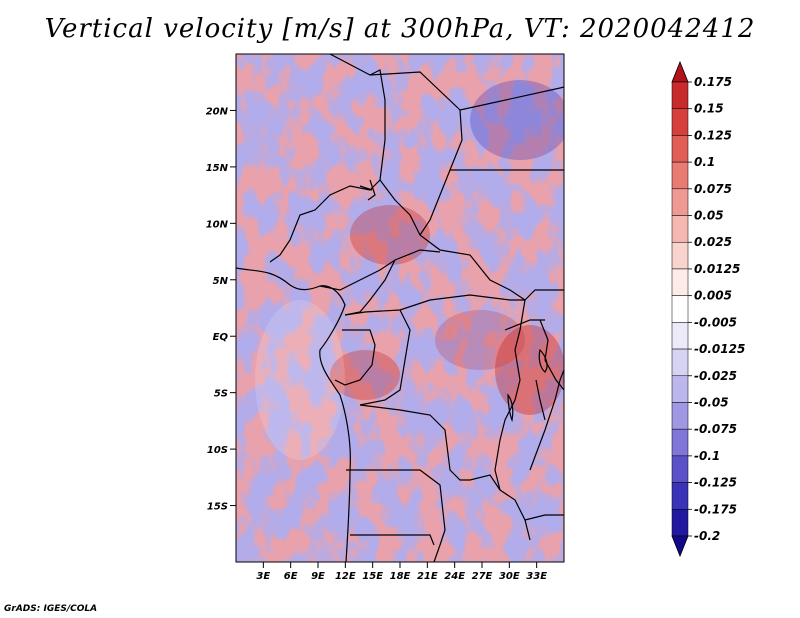  Describe the element at coordinates (719, 349) in the screenshot. I see `colorbar-label: -0.0125` at that location.